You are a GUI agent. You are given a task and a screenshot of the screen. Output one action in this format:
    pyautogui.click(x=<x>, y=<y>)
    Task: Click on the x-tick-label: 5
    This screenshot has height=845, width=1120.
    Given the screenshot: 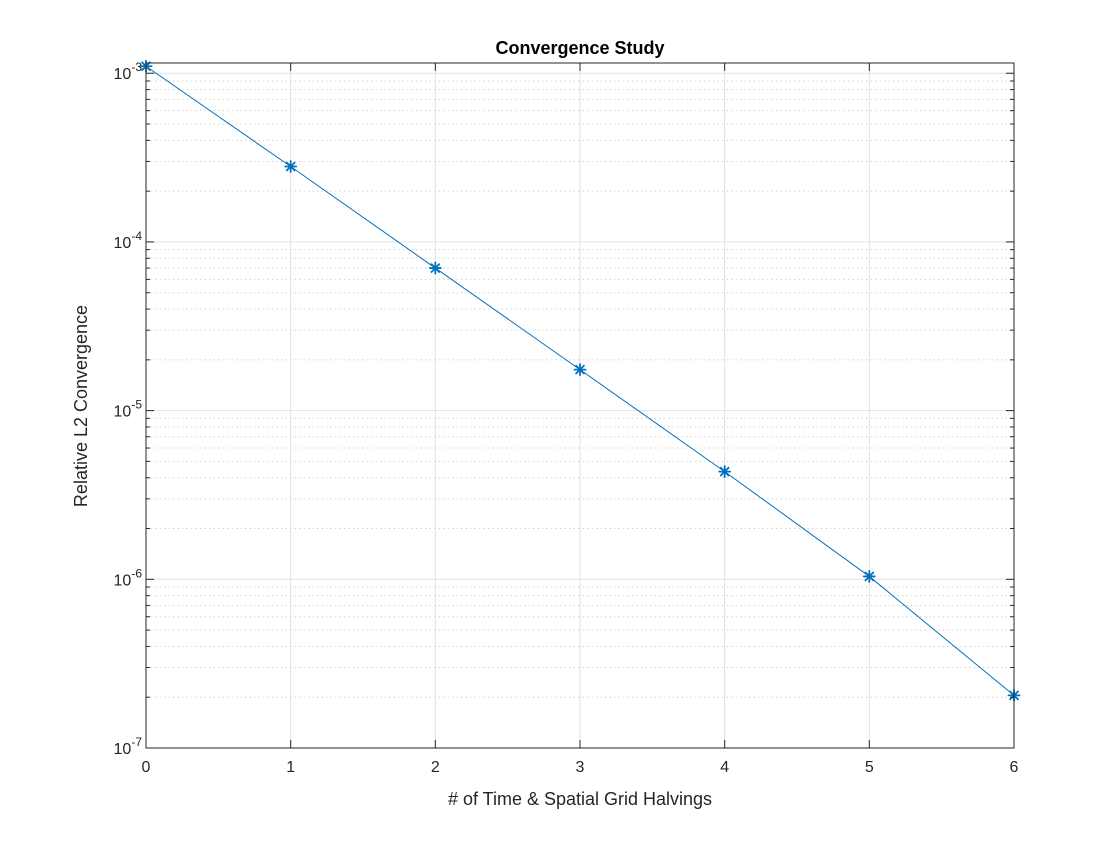 What is the action you would take?
    pyautogui.click(x=869, y=767)
    